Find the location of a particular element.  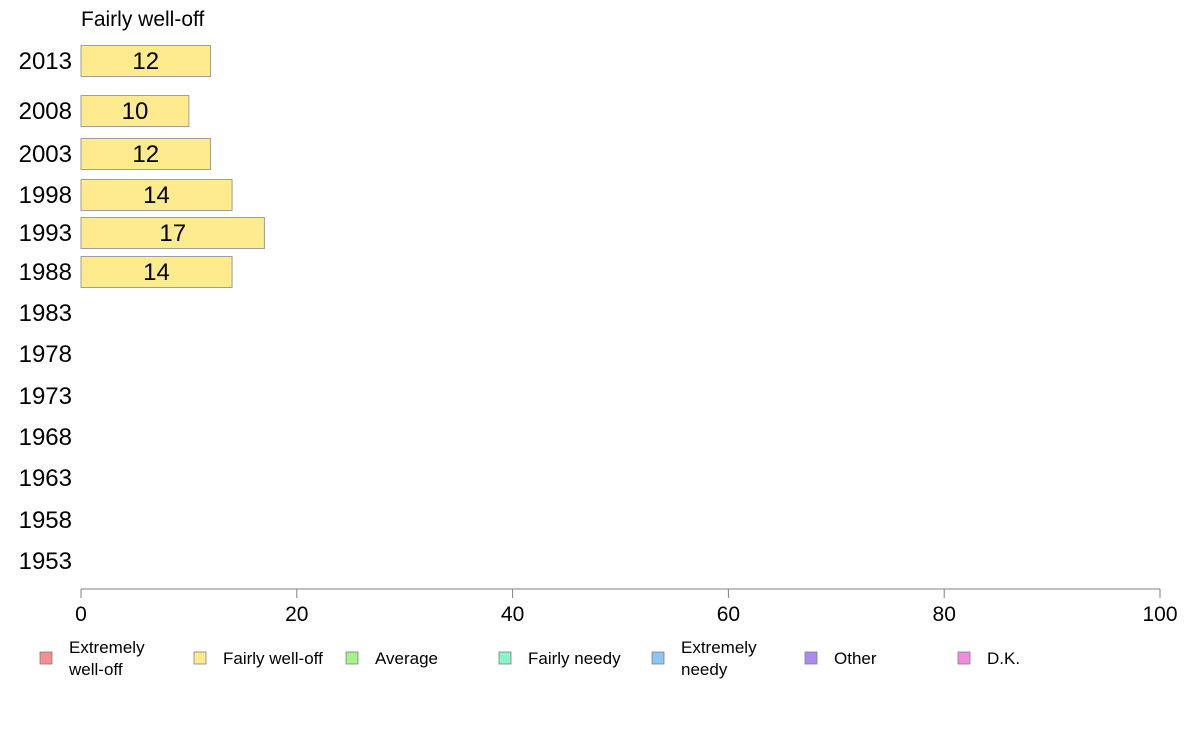

bar-label-1988: 14 is located at coordinates (156, 272).